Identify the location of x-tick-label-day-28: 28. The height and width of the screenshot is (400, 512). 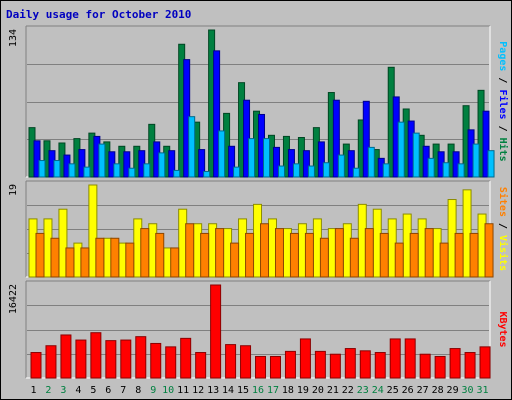
(438, 390).